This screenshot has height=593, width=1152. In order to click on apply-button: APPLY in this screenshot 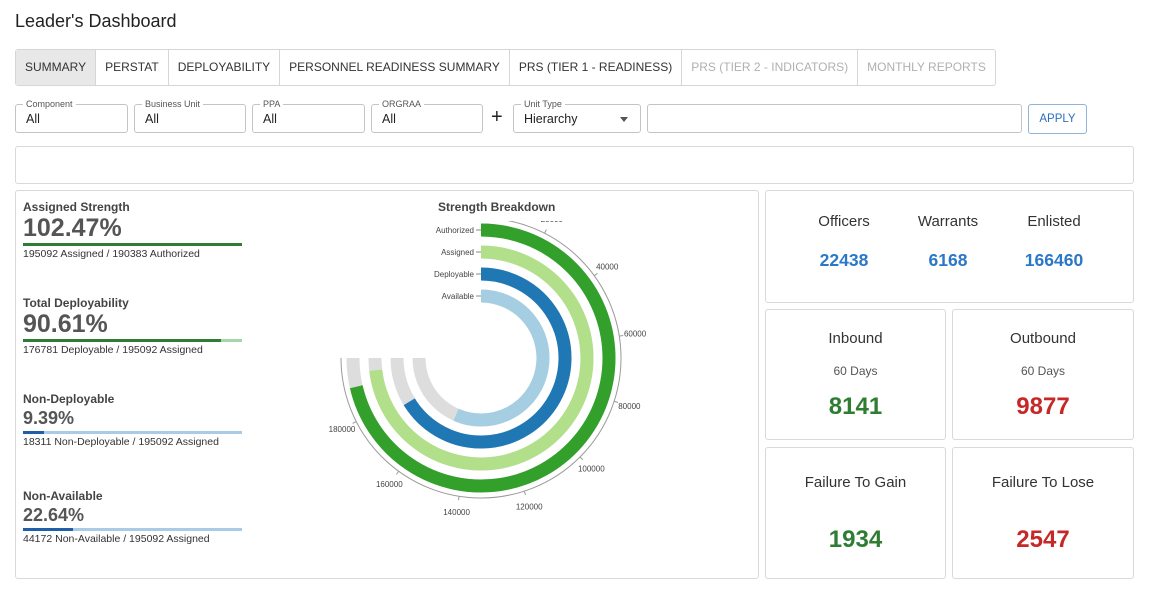, I will do `click(1057, 119)`.